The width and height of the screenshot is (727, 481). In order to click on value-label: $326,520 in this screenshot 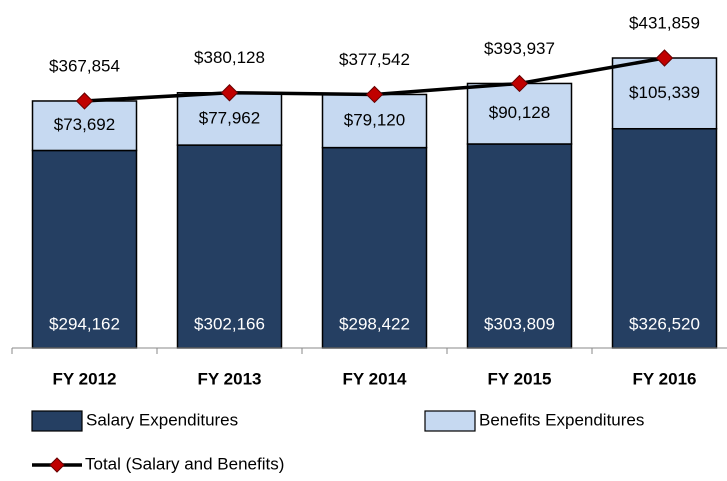, I will do `click(664, 323)`.